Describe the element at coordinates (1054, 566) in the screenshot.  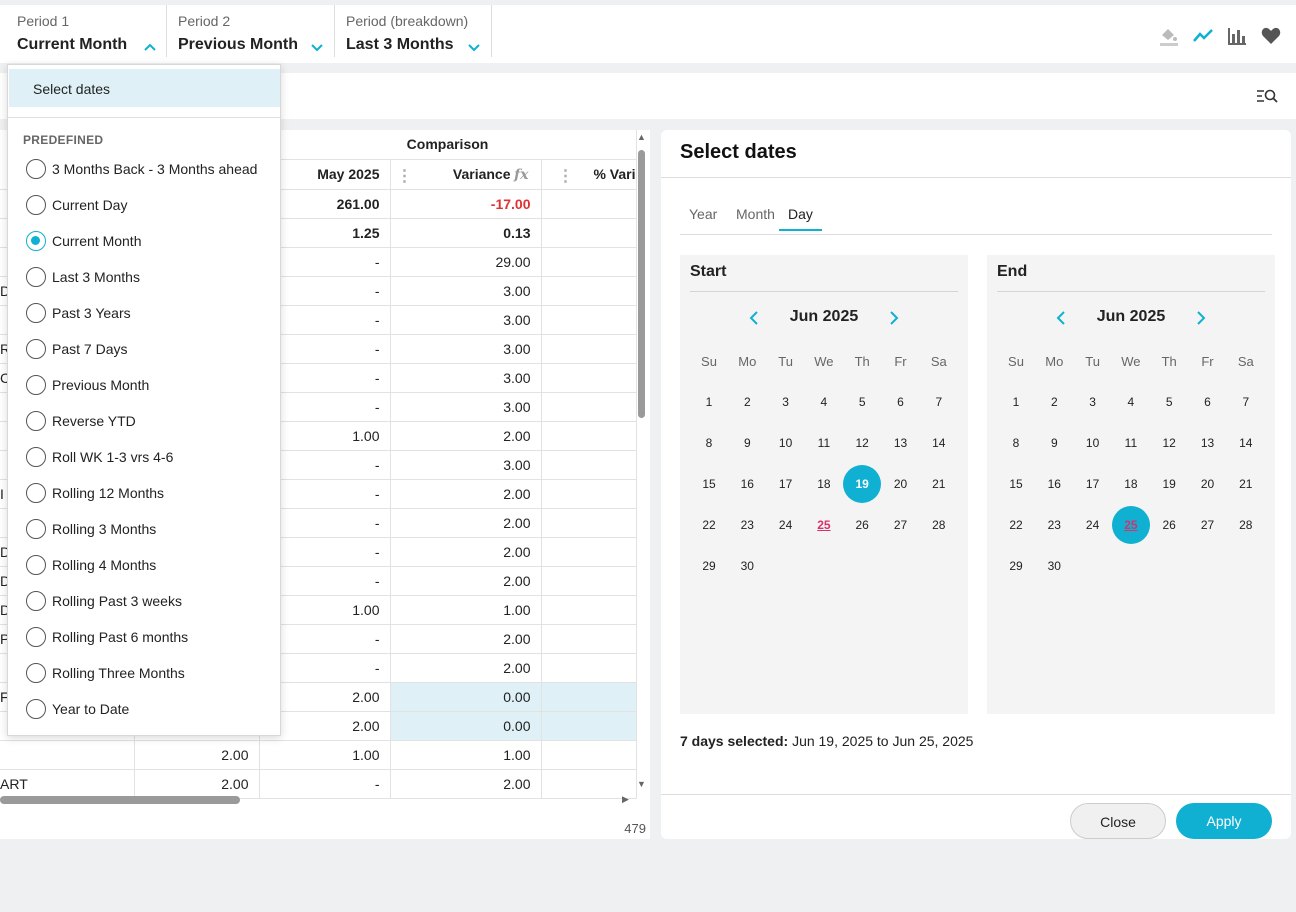
I see `day-cell: 30` at that location.